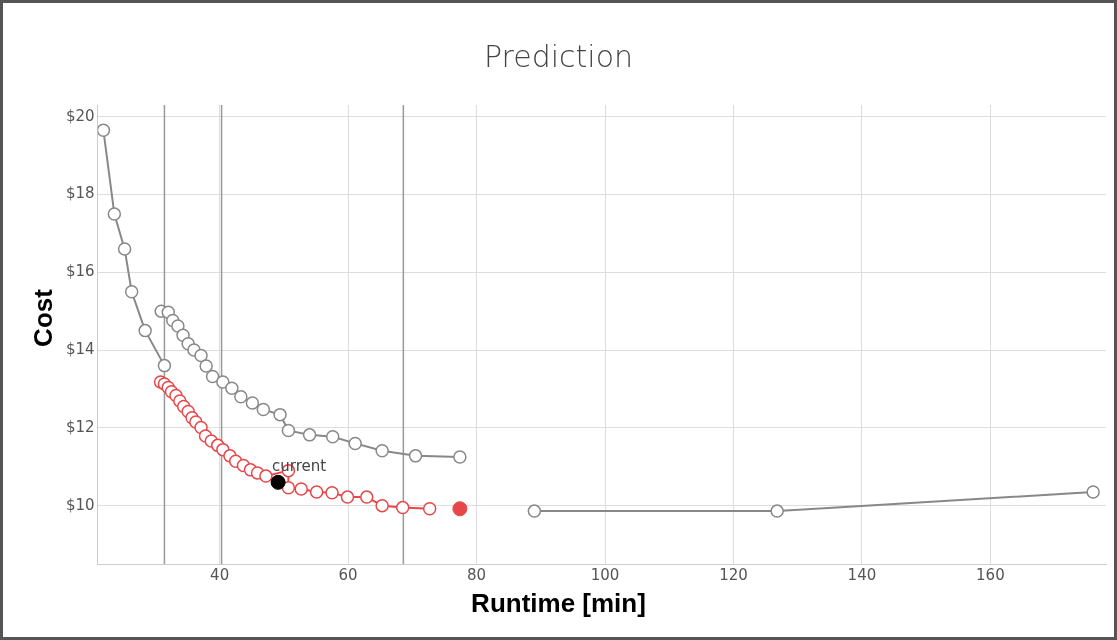 This screenshot has width=1117, height=640. What do you see at coordinates (43, 318) in the screenshot?
I see `y-axis-title: Cost` at bounding box center [43, 318].